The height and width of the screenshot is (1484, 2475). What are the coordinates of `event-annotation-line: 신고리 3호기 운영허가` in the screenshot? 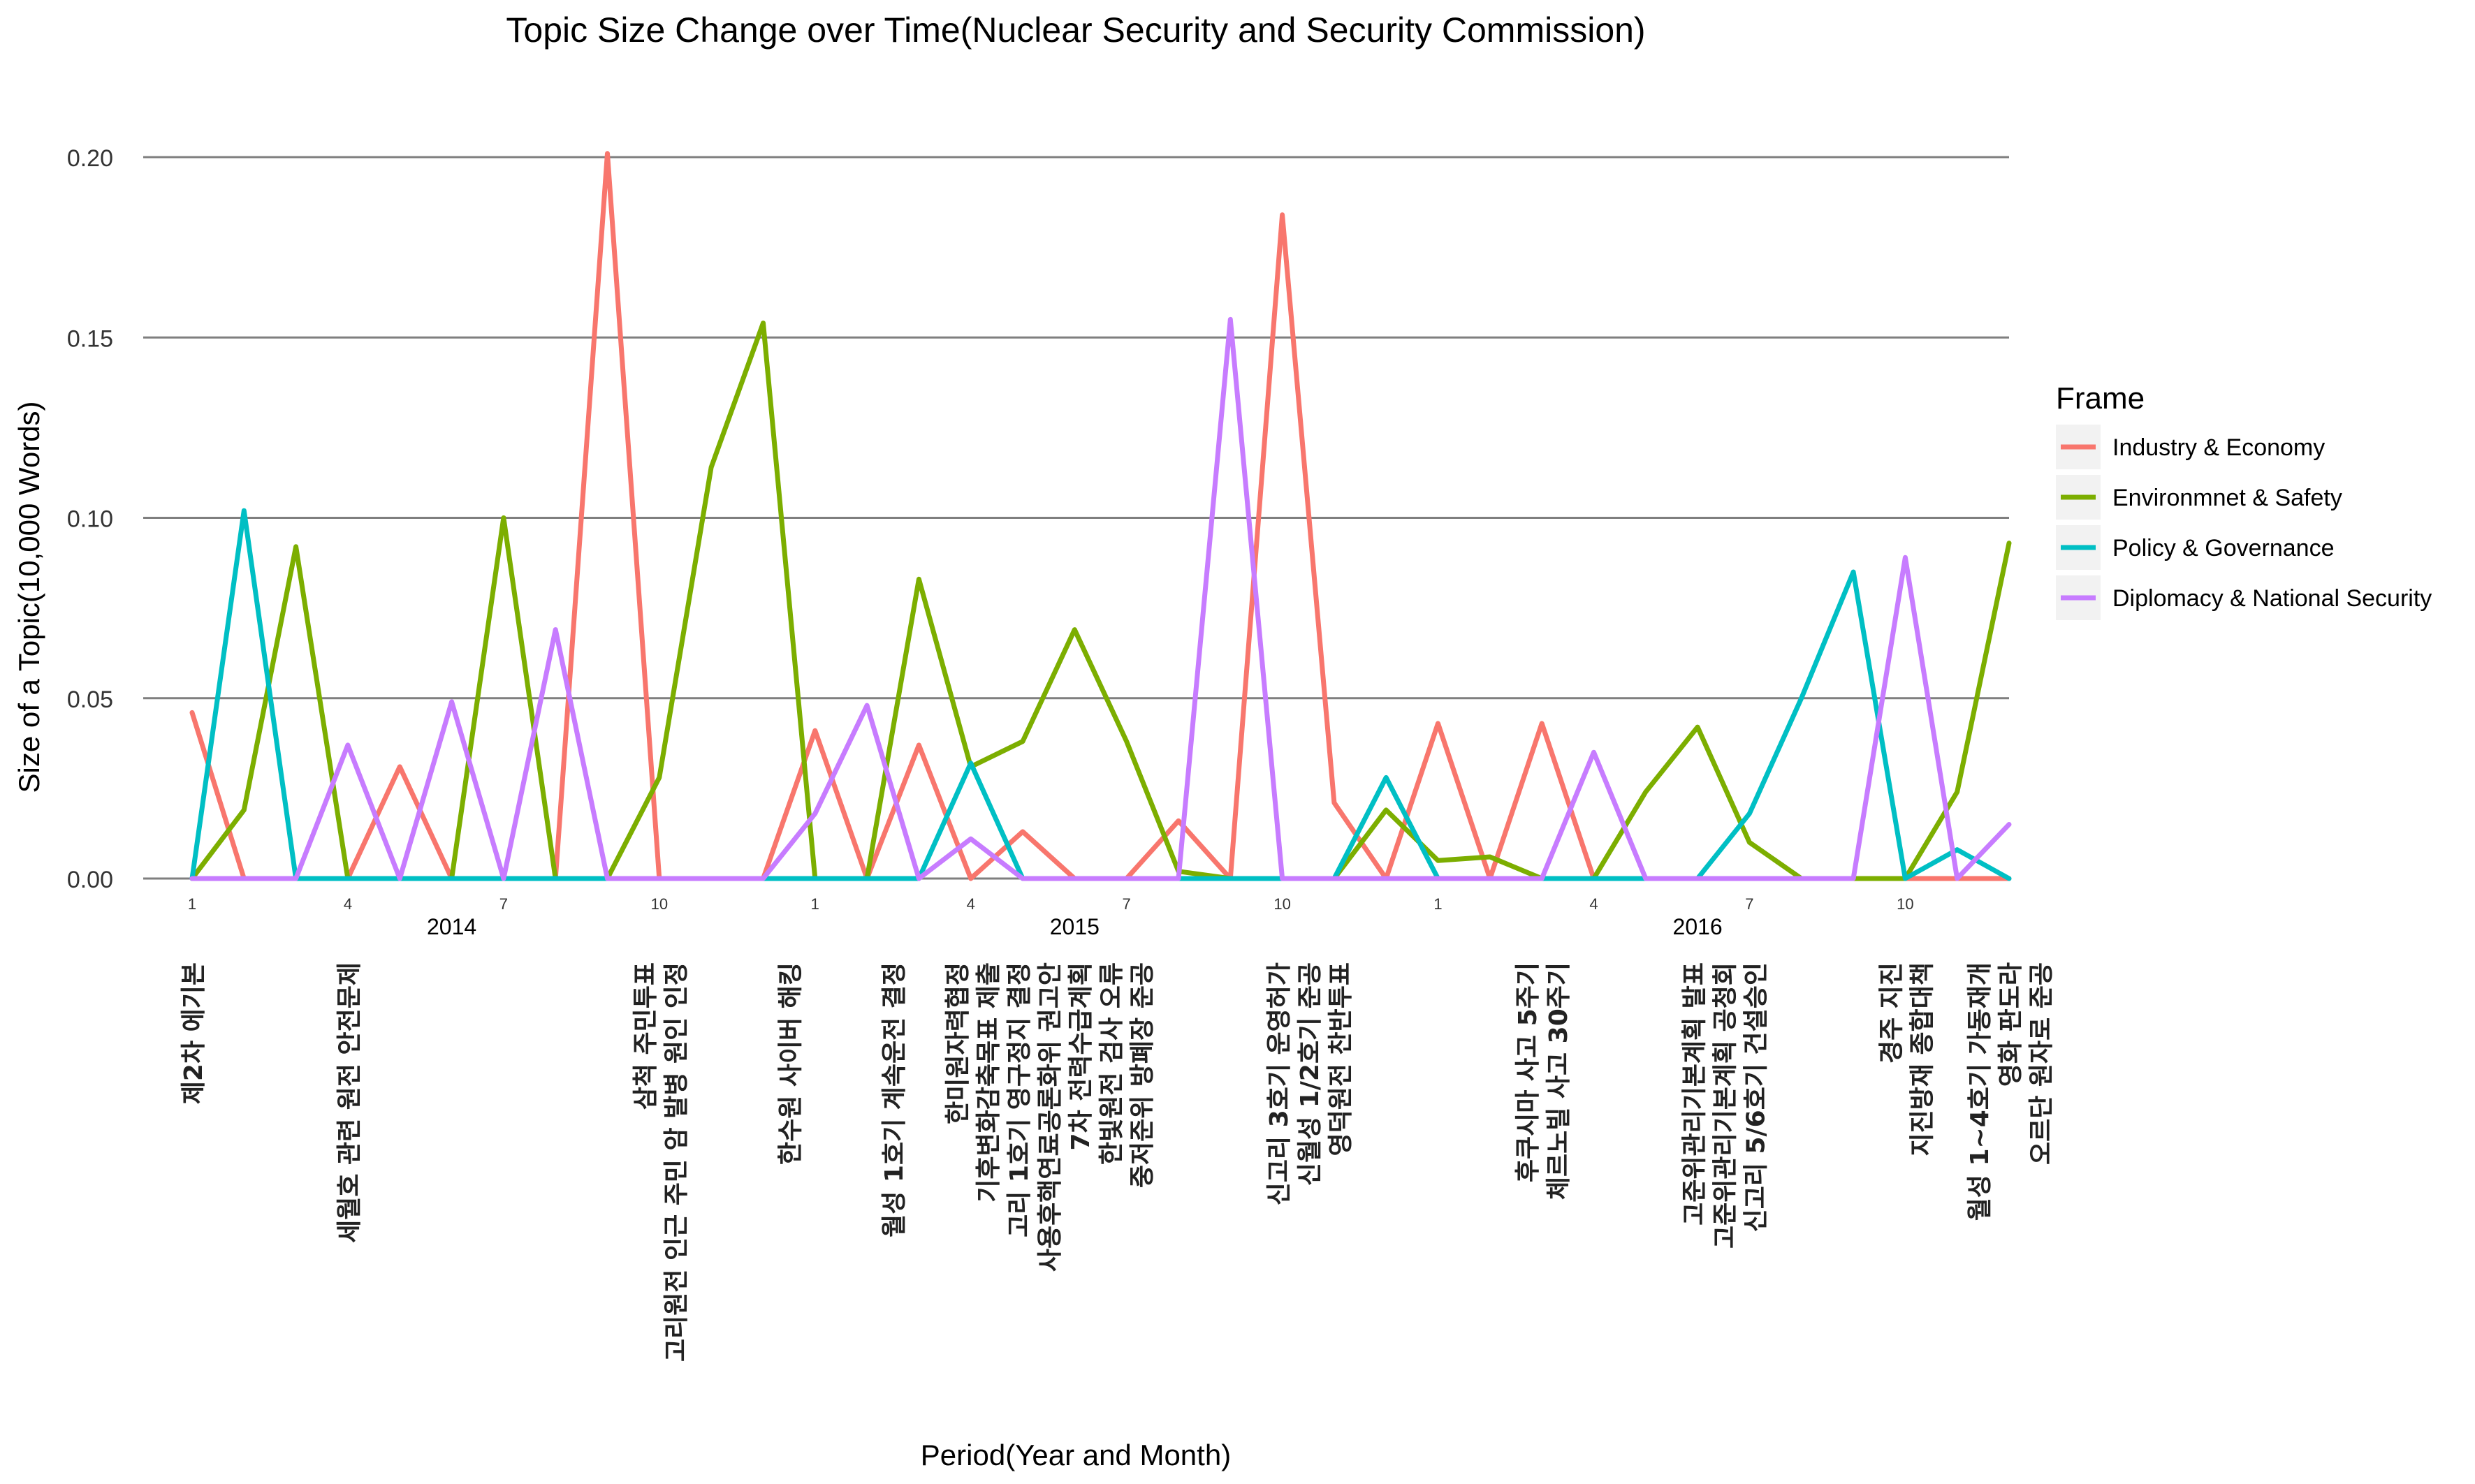 It's located at (1279, 1083).